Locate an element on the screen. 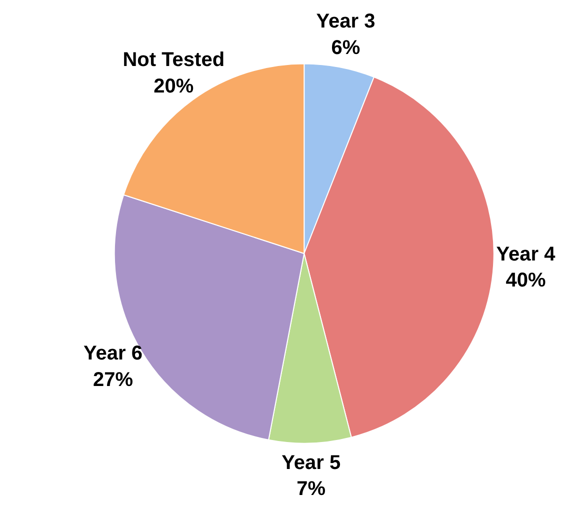  slice-label: Not Tested is located at coordinates (173, 60).